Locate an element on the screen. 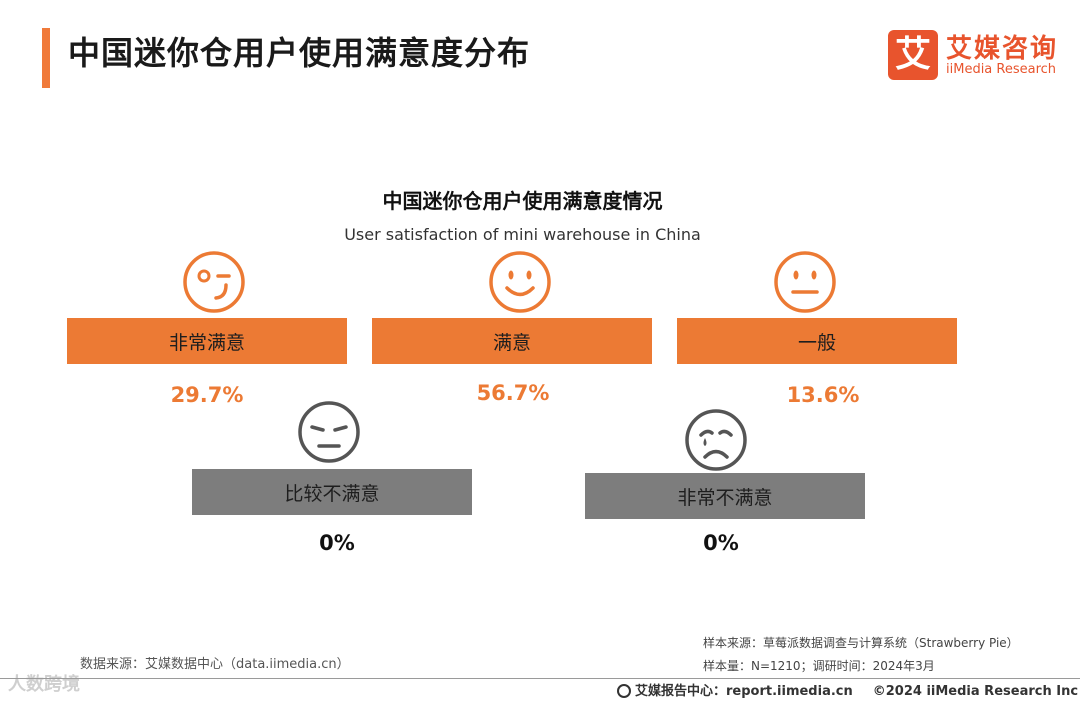 This screenshot has width=1080, height=702. sample-size-note: 样本量：N=1210；调研时间：2024年3月 is located at coordinates (819, 666).